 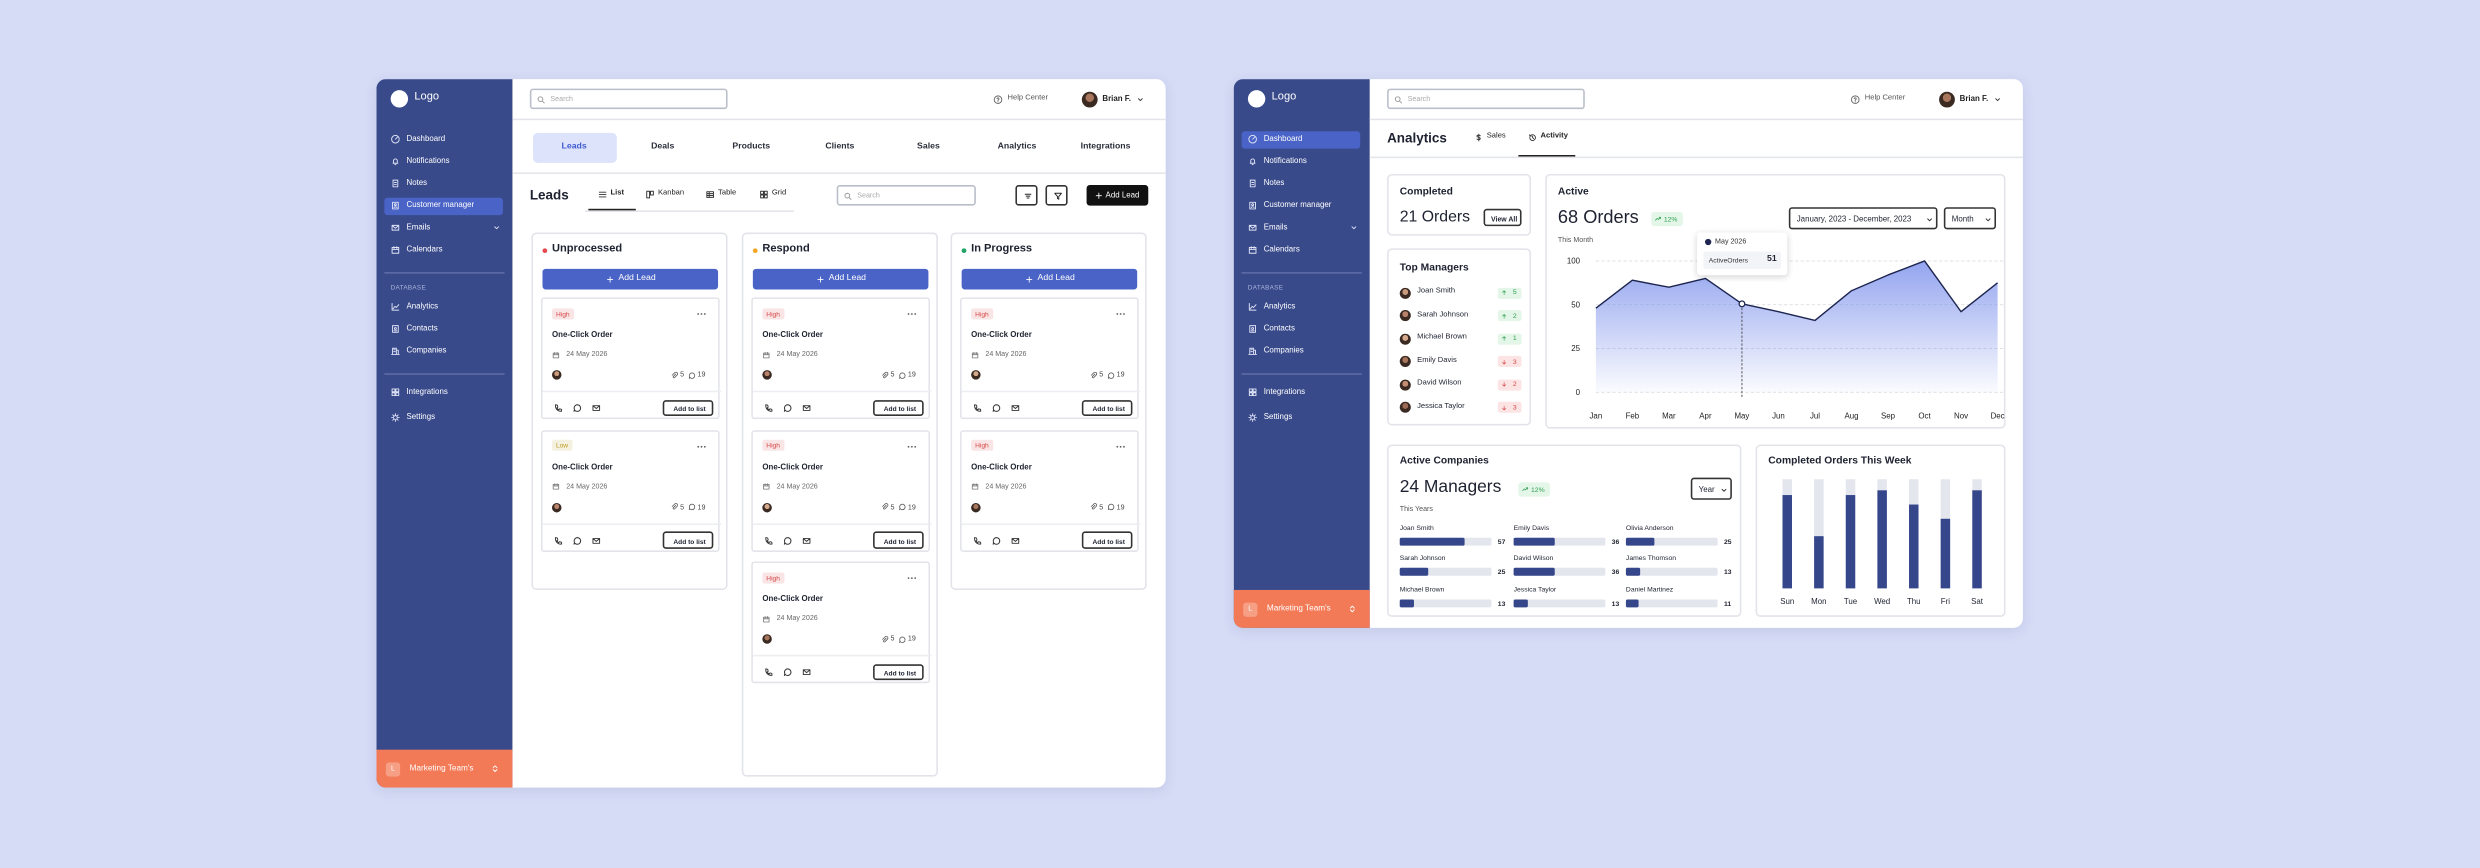 I want to click on change-value: 1, so click(x=1514, y=338).